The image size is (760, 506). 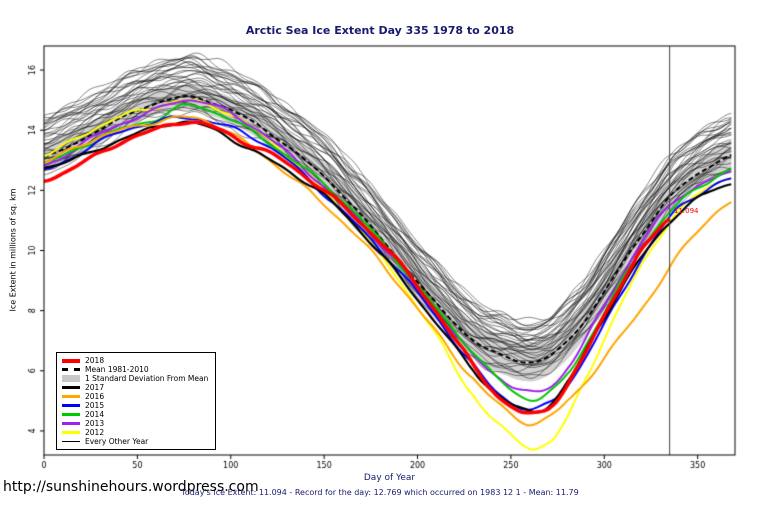 I want to click on legend-label: 2018, so click(x=95, y=360).